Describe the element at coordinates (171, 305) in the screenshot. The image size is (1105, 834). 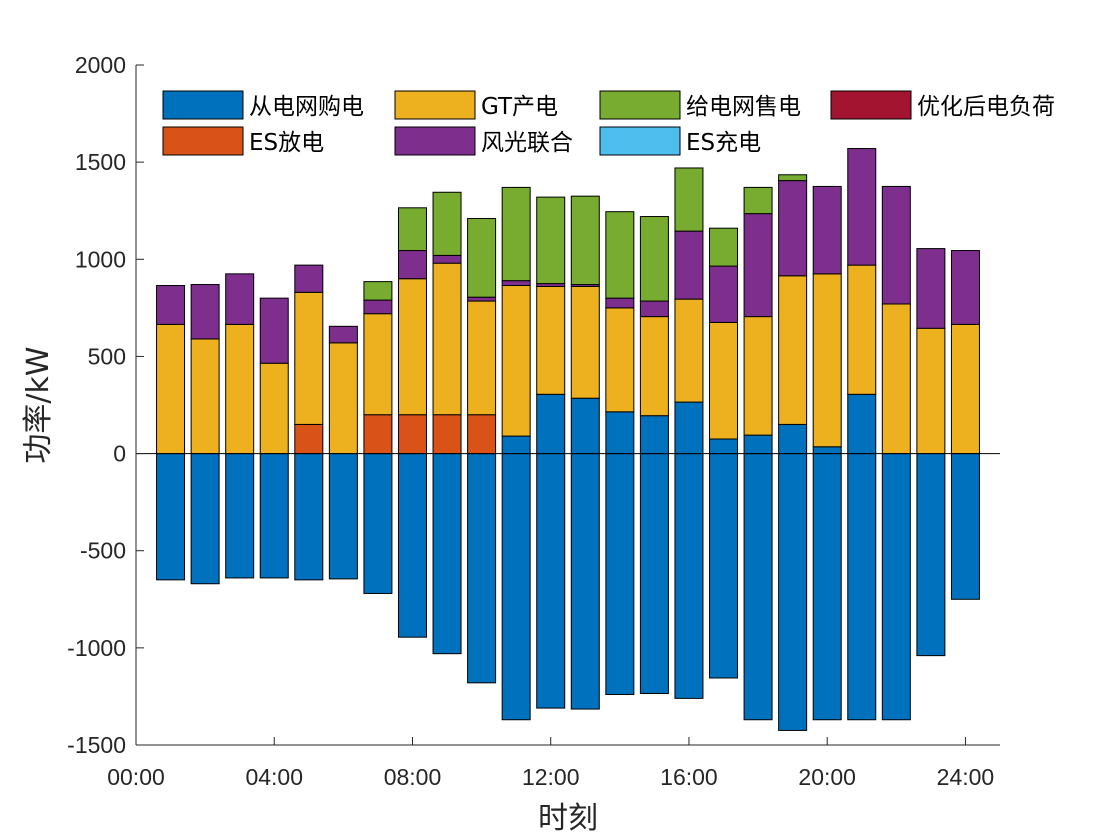
I see `bar-风光联合-1` at that location.